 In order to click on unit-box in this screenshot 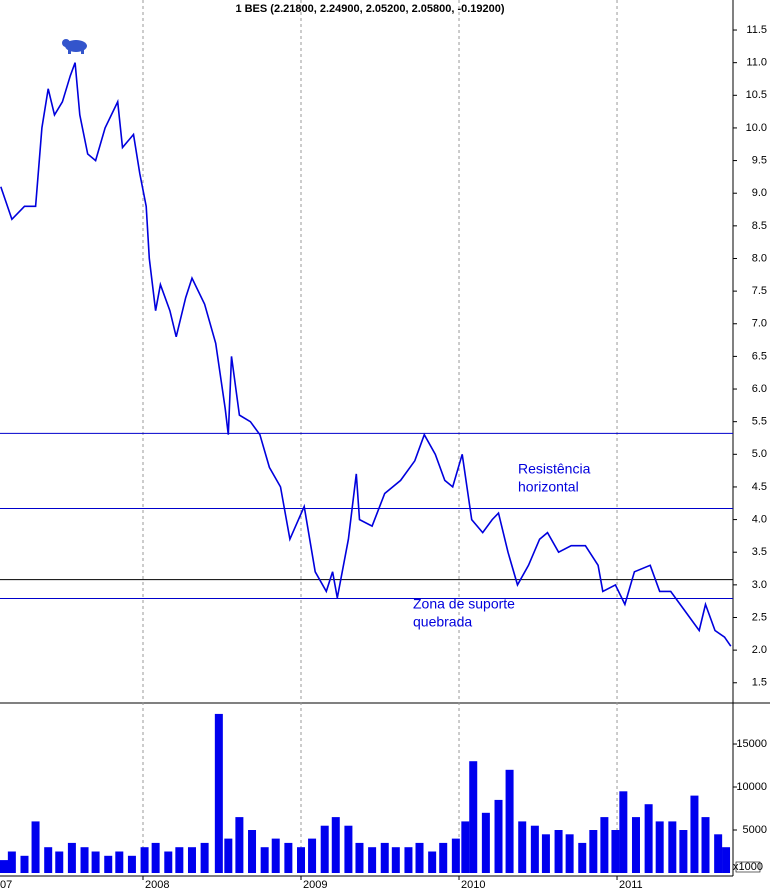, I will do `click(748, 867)`.